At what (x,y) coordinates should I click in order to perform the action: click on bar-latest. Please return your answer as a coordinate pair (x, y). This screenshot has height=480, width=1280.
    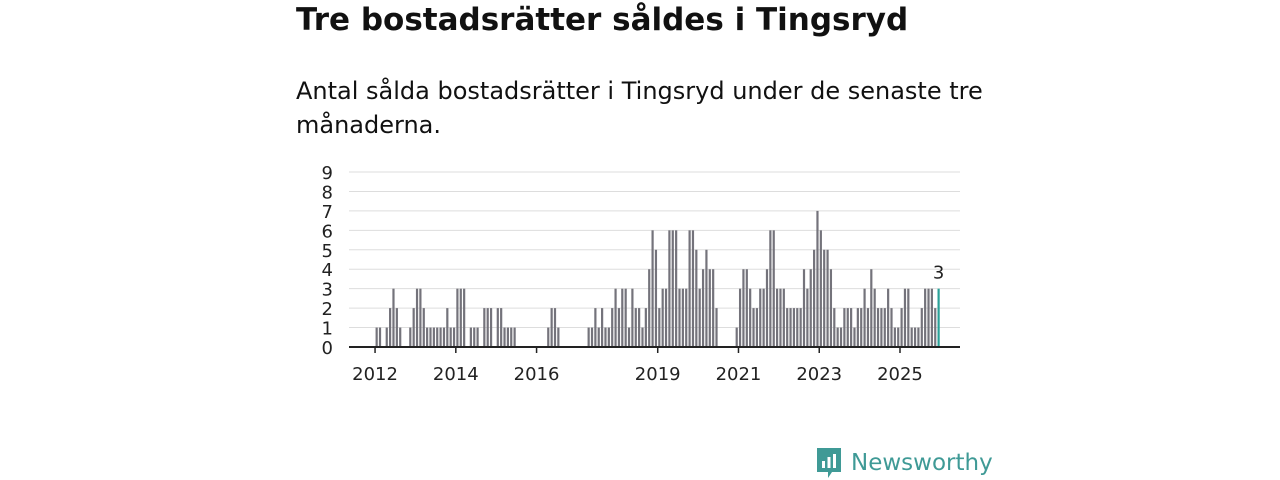
    Looking at the image, I should click on (938, 317).